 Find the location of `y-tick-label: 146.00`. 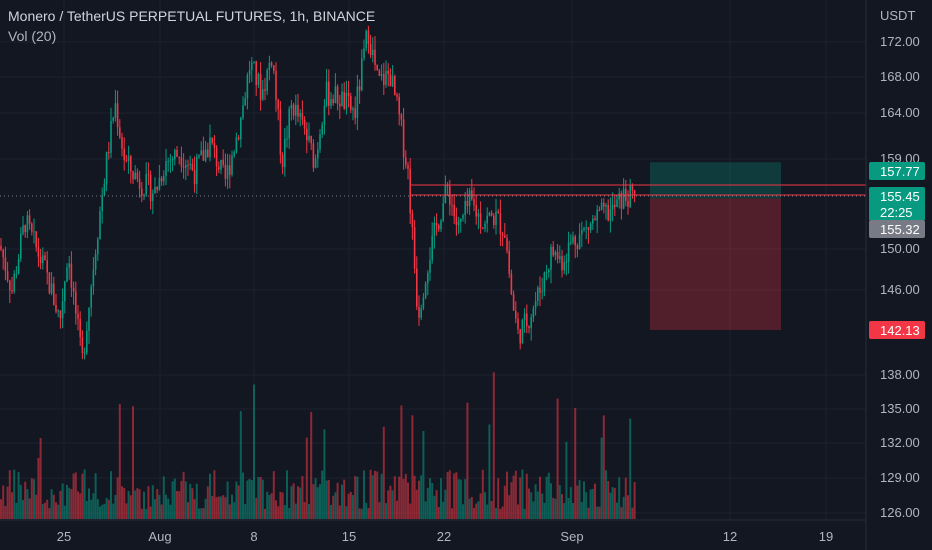

y-tick-label: 146.00 is located at coordinates (900, 289).